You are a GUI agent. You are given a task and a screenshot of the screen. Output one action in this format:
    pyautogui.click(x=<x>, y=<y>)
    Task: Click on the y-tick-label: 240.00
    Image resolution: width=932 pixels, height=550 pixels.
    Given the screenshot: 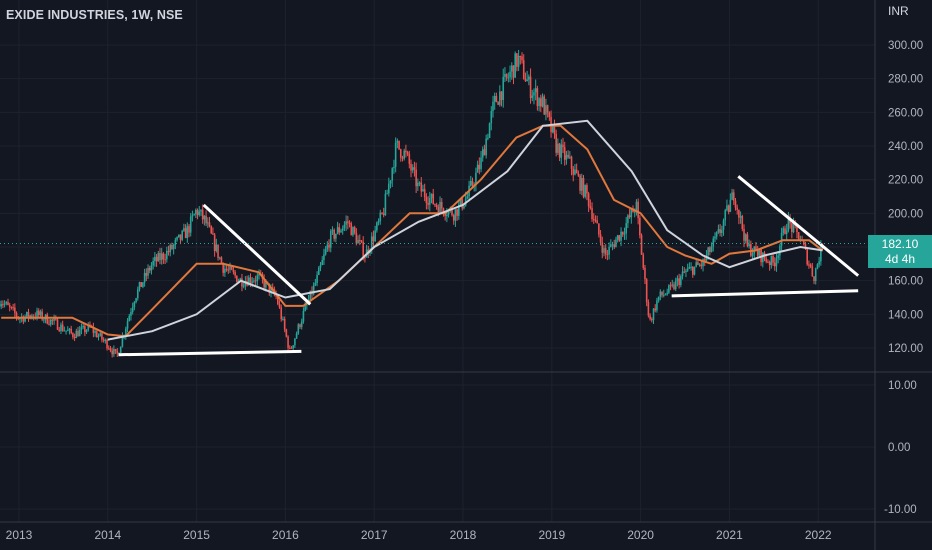 What is the action you would take?
    pyautogui.click(x=905, y=147)
    